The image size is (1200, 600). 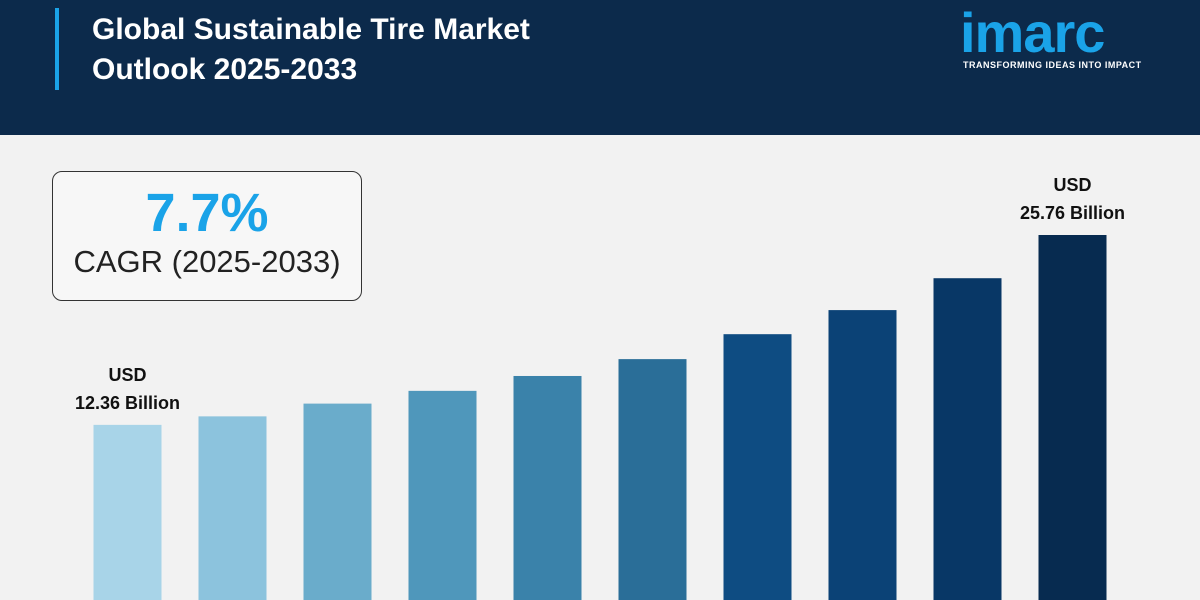 I want to click on cagr-label: CAGR (2025-2033), so click(x=207, y=261).